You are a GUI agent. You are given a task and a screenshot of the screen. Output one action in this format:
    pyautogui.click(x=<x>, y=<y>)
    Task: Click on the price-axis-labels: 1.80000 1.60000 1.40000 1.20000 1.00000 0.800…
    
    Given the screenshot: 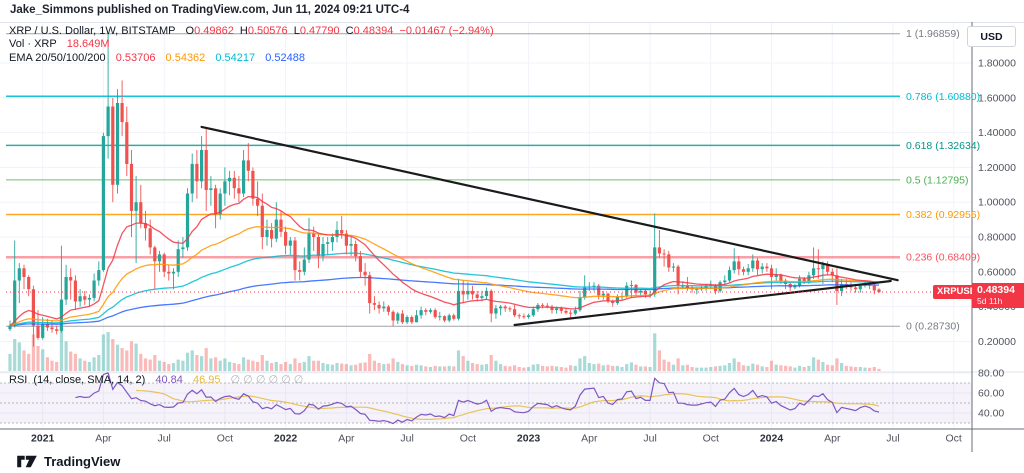 What is the action you would take?
    pyautogui.click(x=997, y=239)
    